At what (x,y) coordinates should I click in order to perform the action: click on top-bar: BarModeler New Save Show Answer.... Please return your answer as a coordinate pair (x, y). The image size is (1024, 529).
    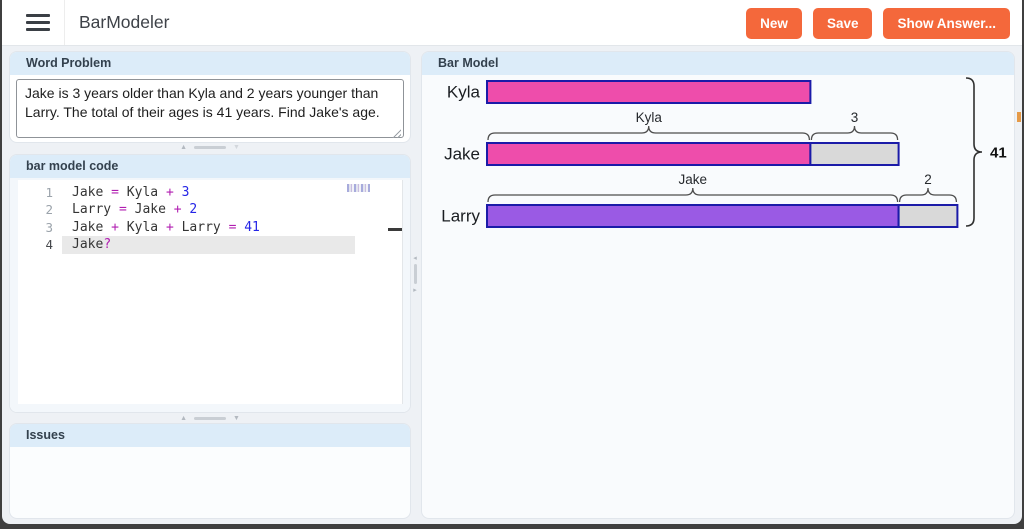
    Looking at the image, I should click on (512, 23).